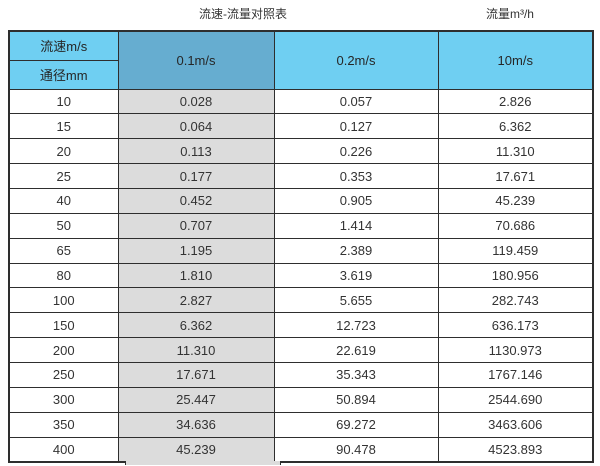 Image resolution: width=600 pixels, height=466 pixels. What do you see at coordinates (515, 250) in the screenshot?
I see `flow-value-cell: 119.459` at bounding box center [515, 250].